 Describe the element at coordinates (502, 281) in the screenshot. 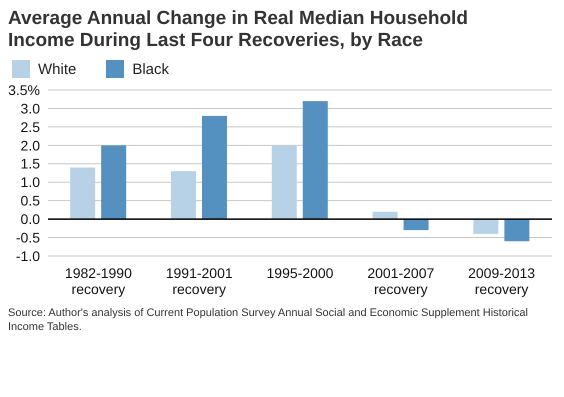

I see `x-tick-label: 2009-2013 recovery` at that location.